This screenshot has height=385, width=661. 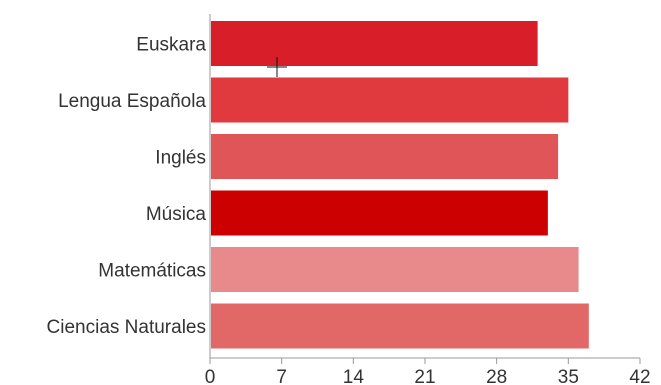 What do you see at coordinates (152, 271) in the screenshot?
I see `category-label: Matemáticas` at bounding box center [152, 271].